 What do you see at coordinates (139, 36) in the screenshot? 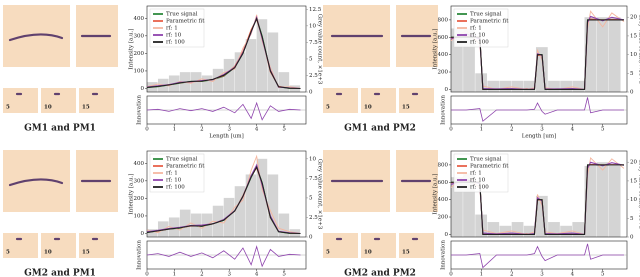
I see `y-tick-label: 300` at bounding box center [139, 36].